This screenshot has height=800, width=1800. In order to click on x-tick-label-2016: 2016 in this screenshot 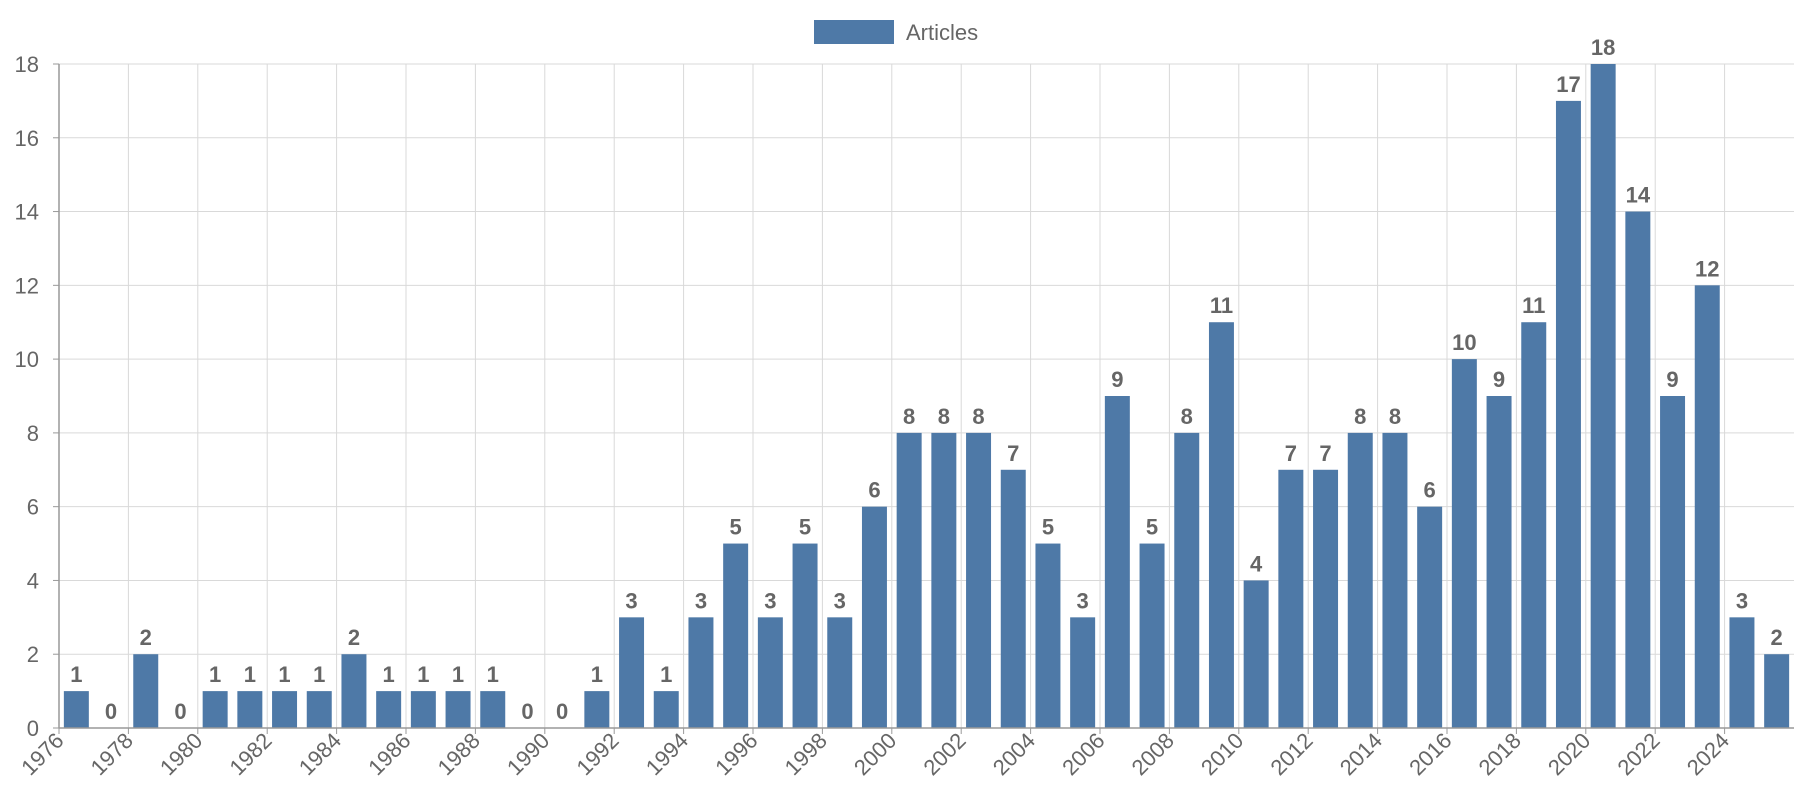, I will do `click(1430, 754)`.